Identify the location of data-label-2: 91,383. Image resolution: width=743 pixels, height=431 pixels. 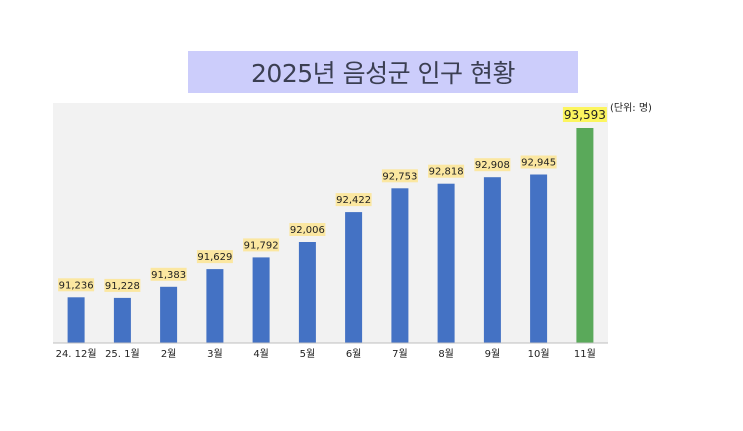
(168, 274).